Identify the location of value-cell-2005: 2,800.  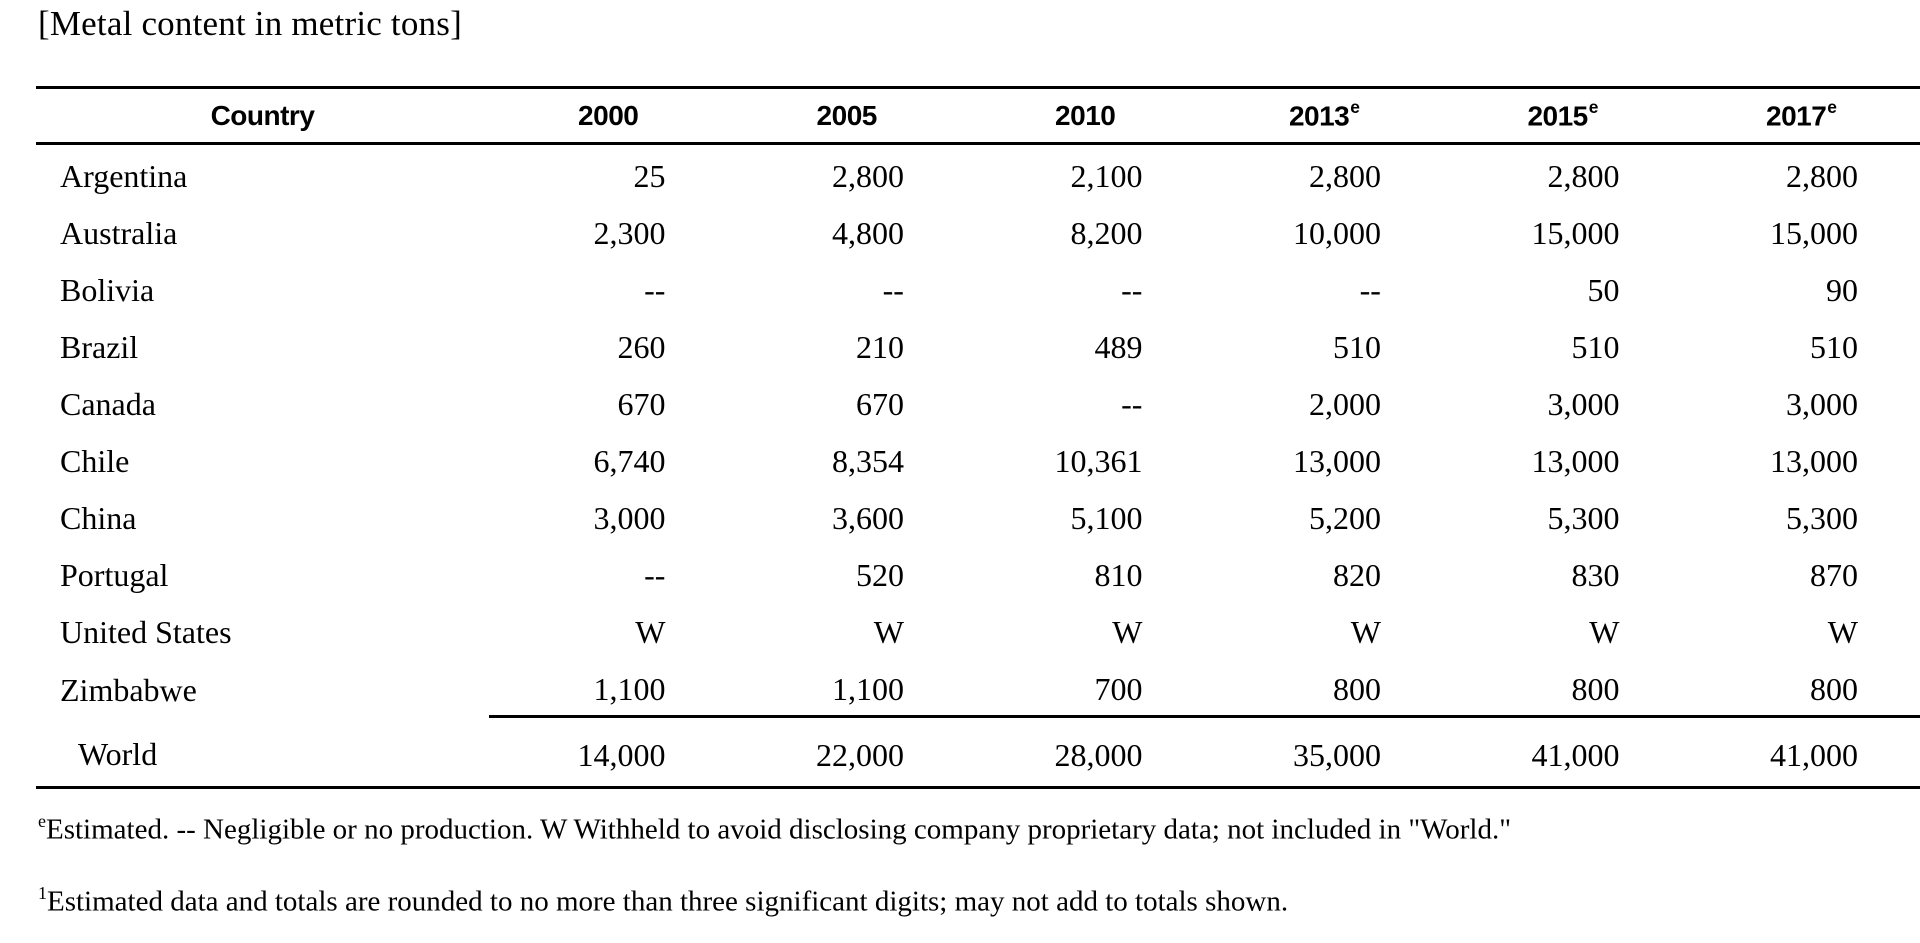
(867, 176).